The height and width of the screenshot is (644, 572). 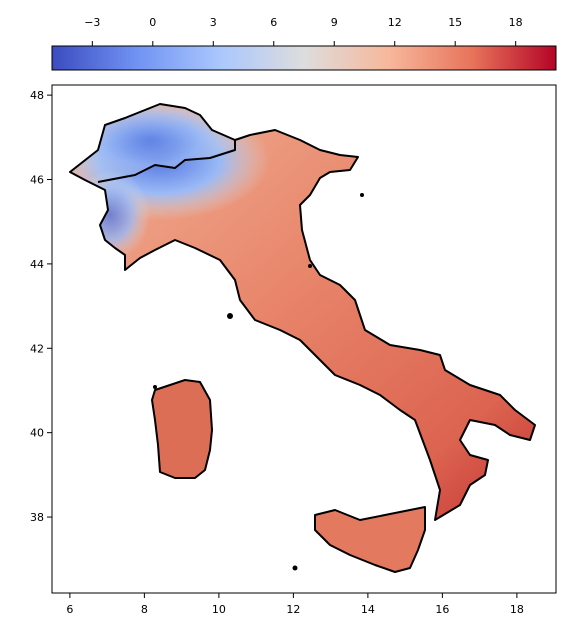 What do you see at coordinates (334, 22) in the screenshot?
I see `colorbar-tick-label: 9` at bounding box center [334, 22].